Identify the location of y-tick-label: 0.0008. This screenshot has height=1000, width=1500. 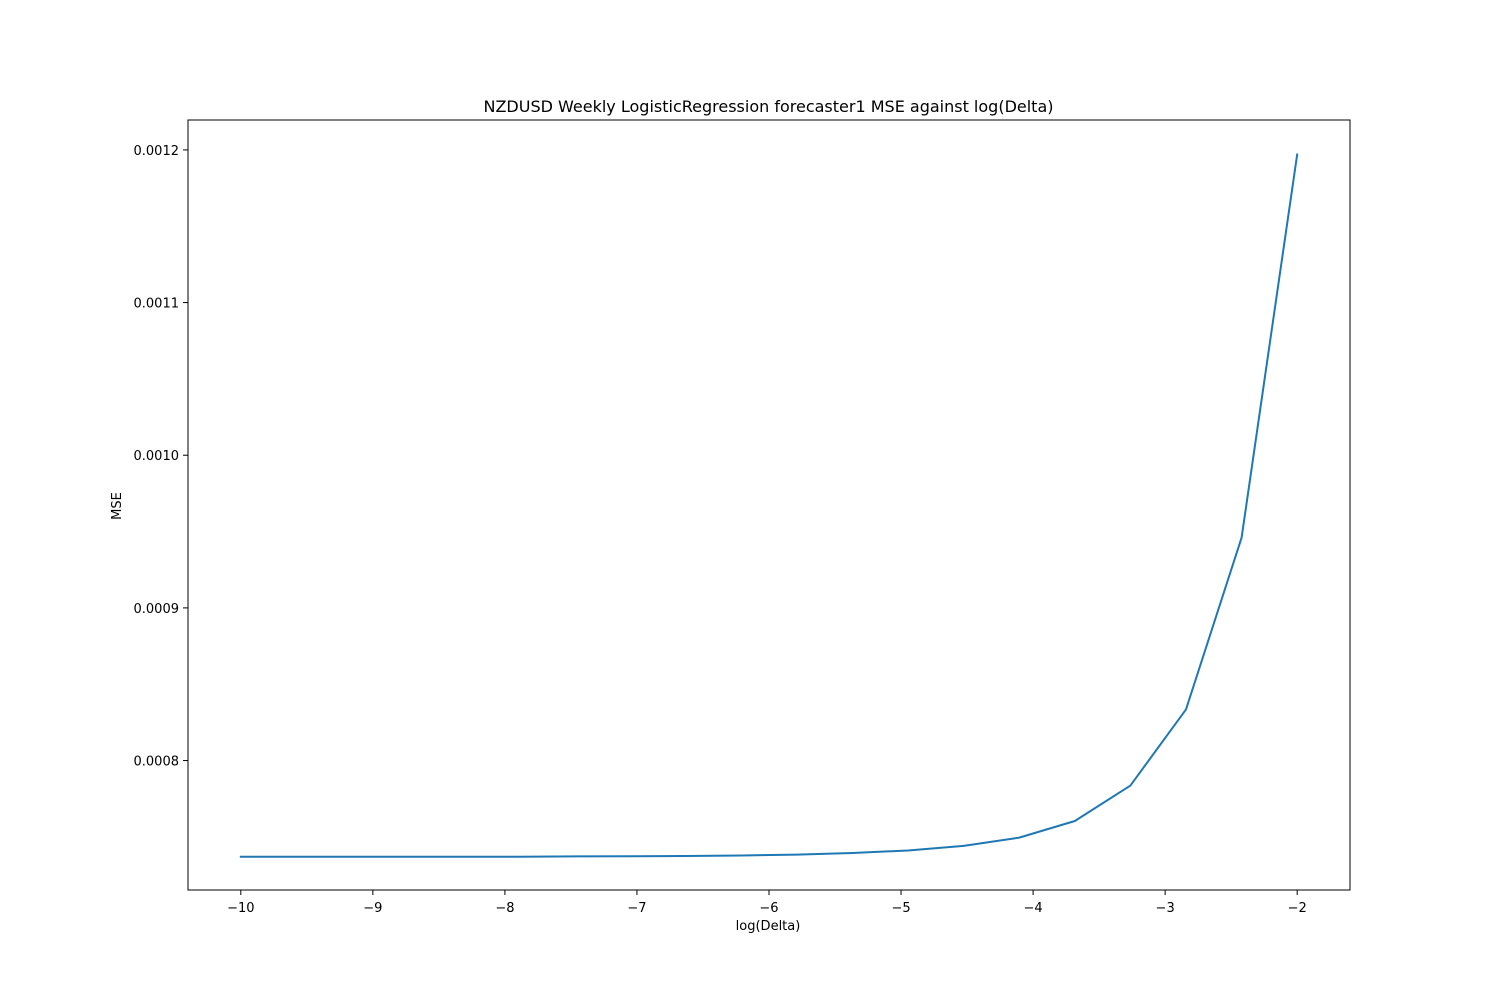
(157, 762).